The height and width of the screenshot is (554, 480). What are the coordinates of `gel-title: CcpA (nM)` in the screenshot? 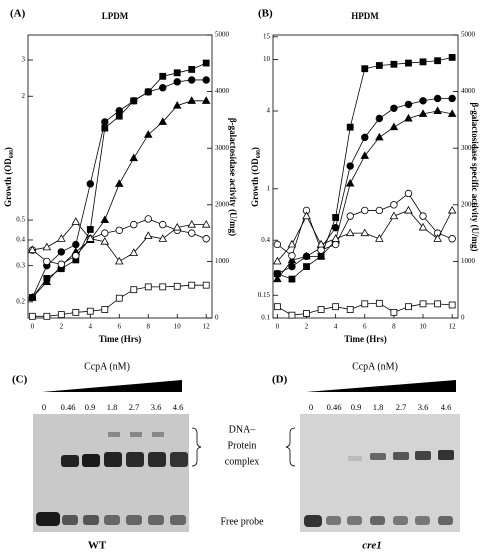 It's located at (107, 366).